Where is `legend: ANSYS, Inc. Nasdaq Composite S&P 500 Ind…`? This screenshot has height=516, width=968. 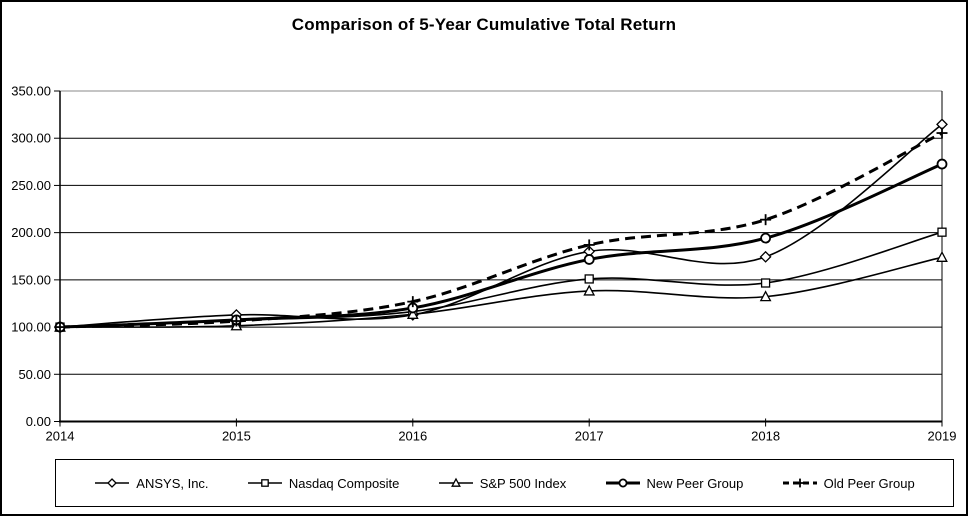
legend: ANSYS, Inc. Nasdaq Composite S&P 500 Ind… is located at coordinates (504, 483).